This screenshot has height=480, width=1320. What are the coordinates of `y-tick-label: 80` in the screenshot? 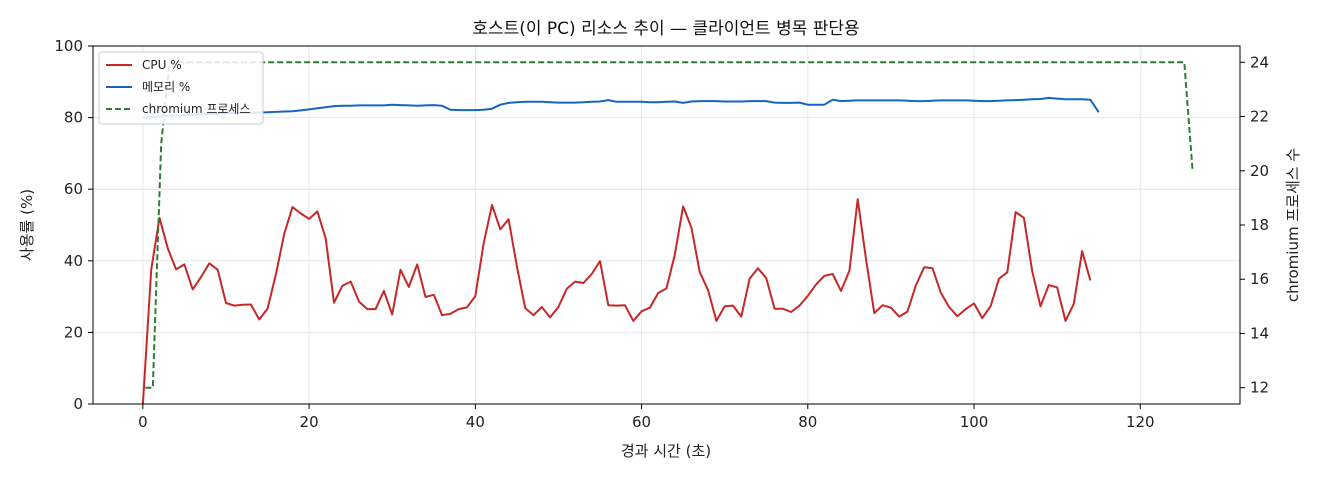 It's located at (73, 118).